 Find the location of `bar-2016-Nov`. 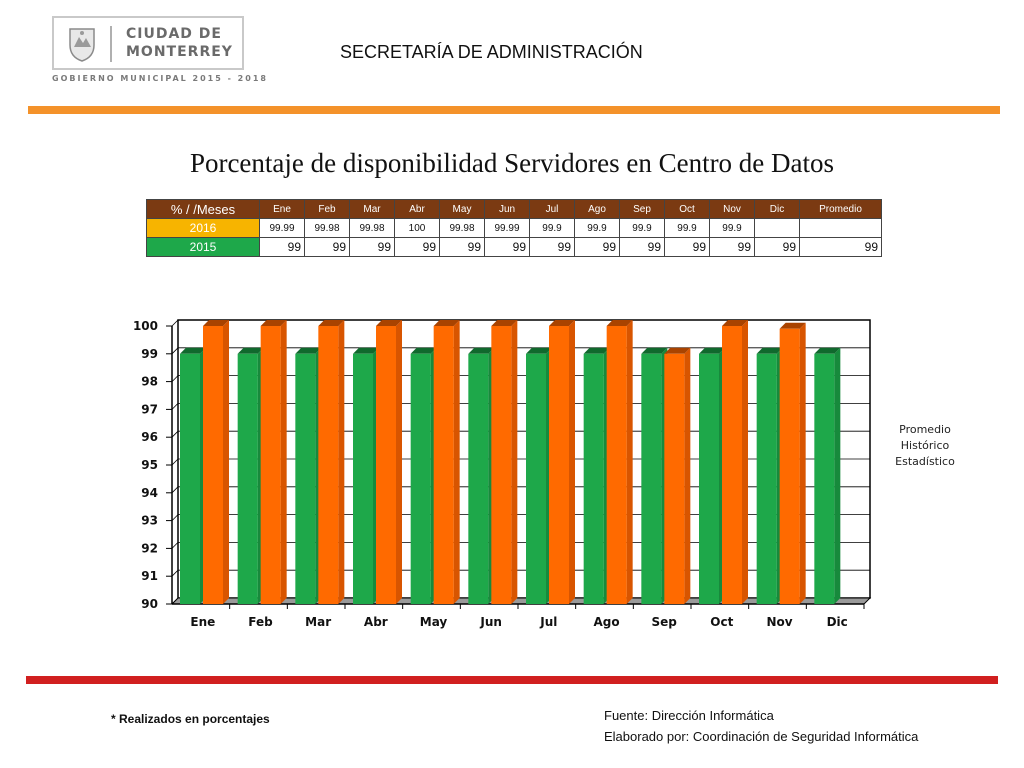

bar-2016-Nov is located at coordinates (789, 466).